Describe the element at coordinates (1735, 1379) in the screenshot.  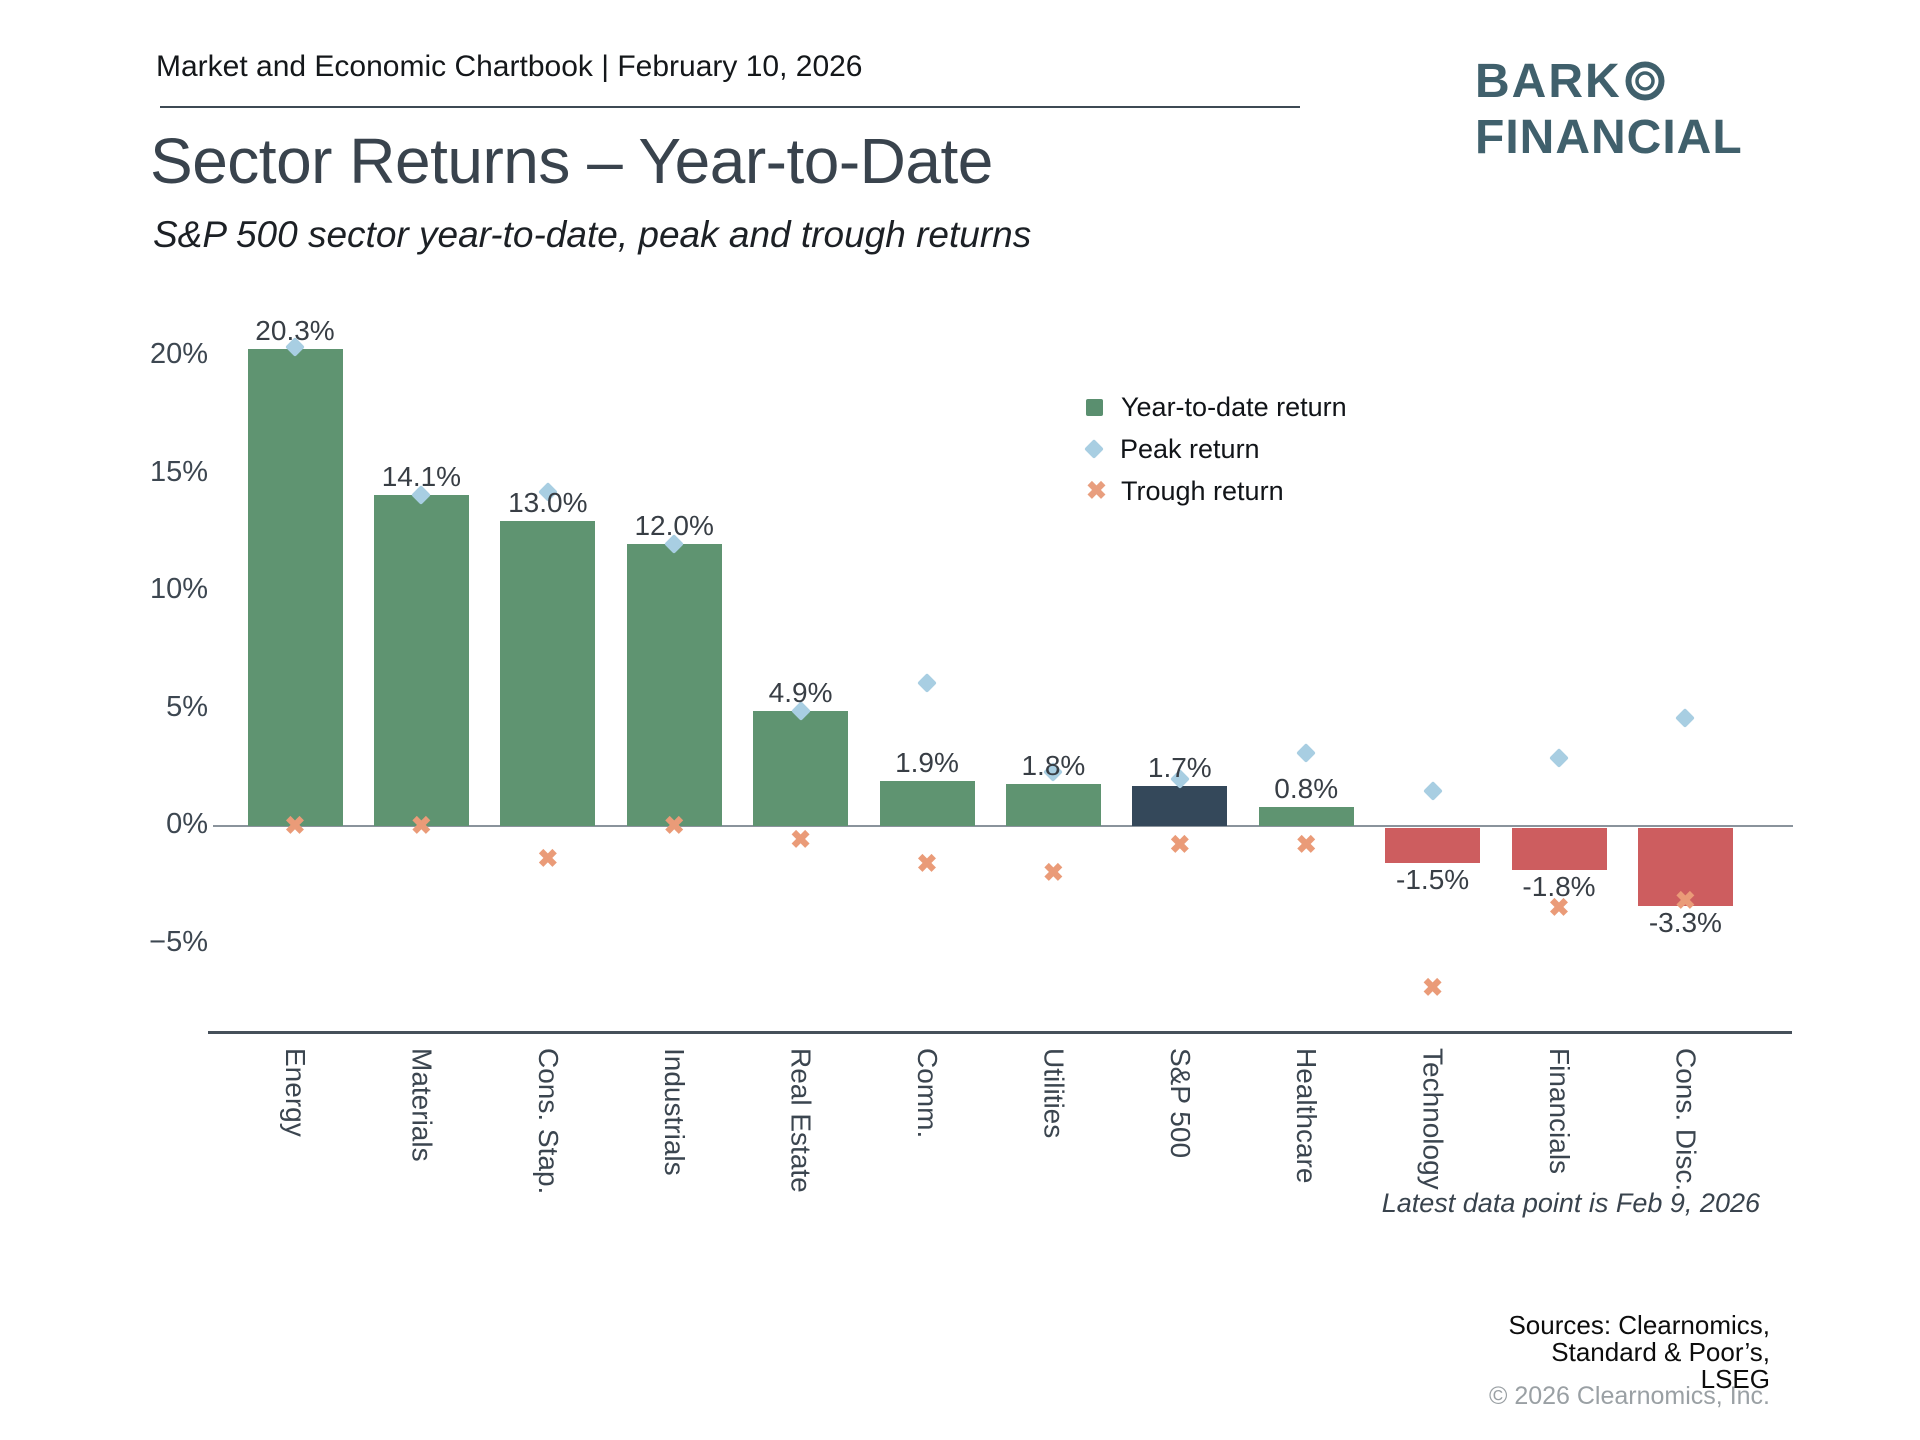
I see `sources-line: LSEG` at that location.